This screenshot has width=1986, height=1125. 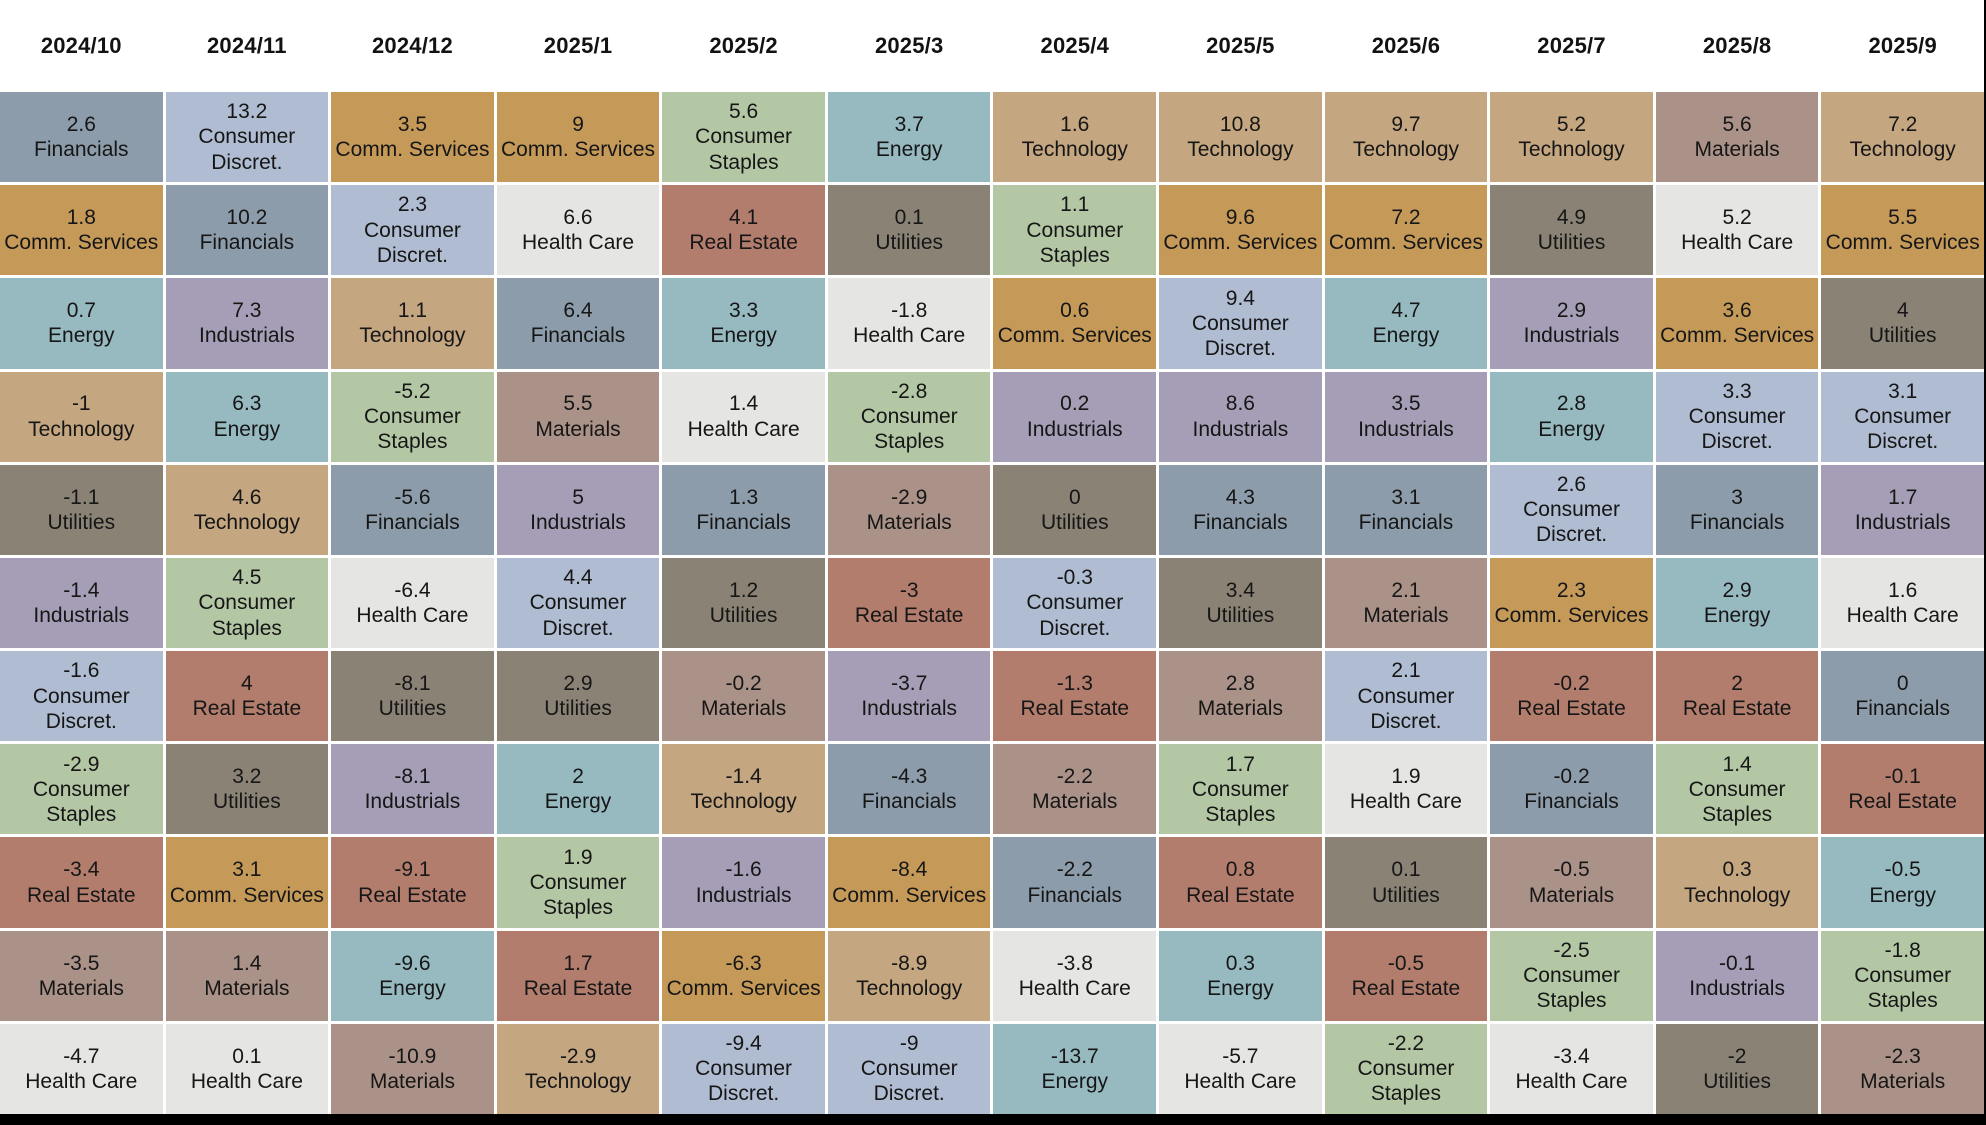 I want to click on month-header: 2025/6, so click(x=1406, y=45).